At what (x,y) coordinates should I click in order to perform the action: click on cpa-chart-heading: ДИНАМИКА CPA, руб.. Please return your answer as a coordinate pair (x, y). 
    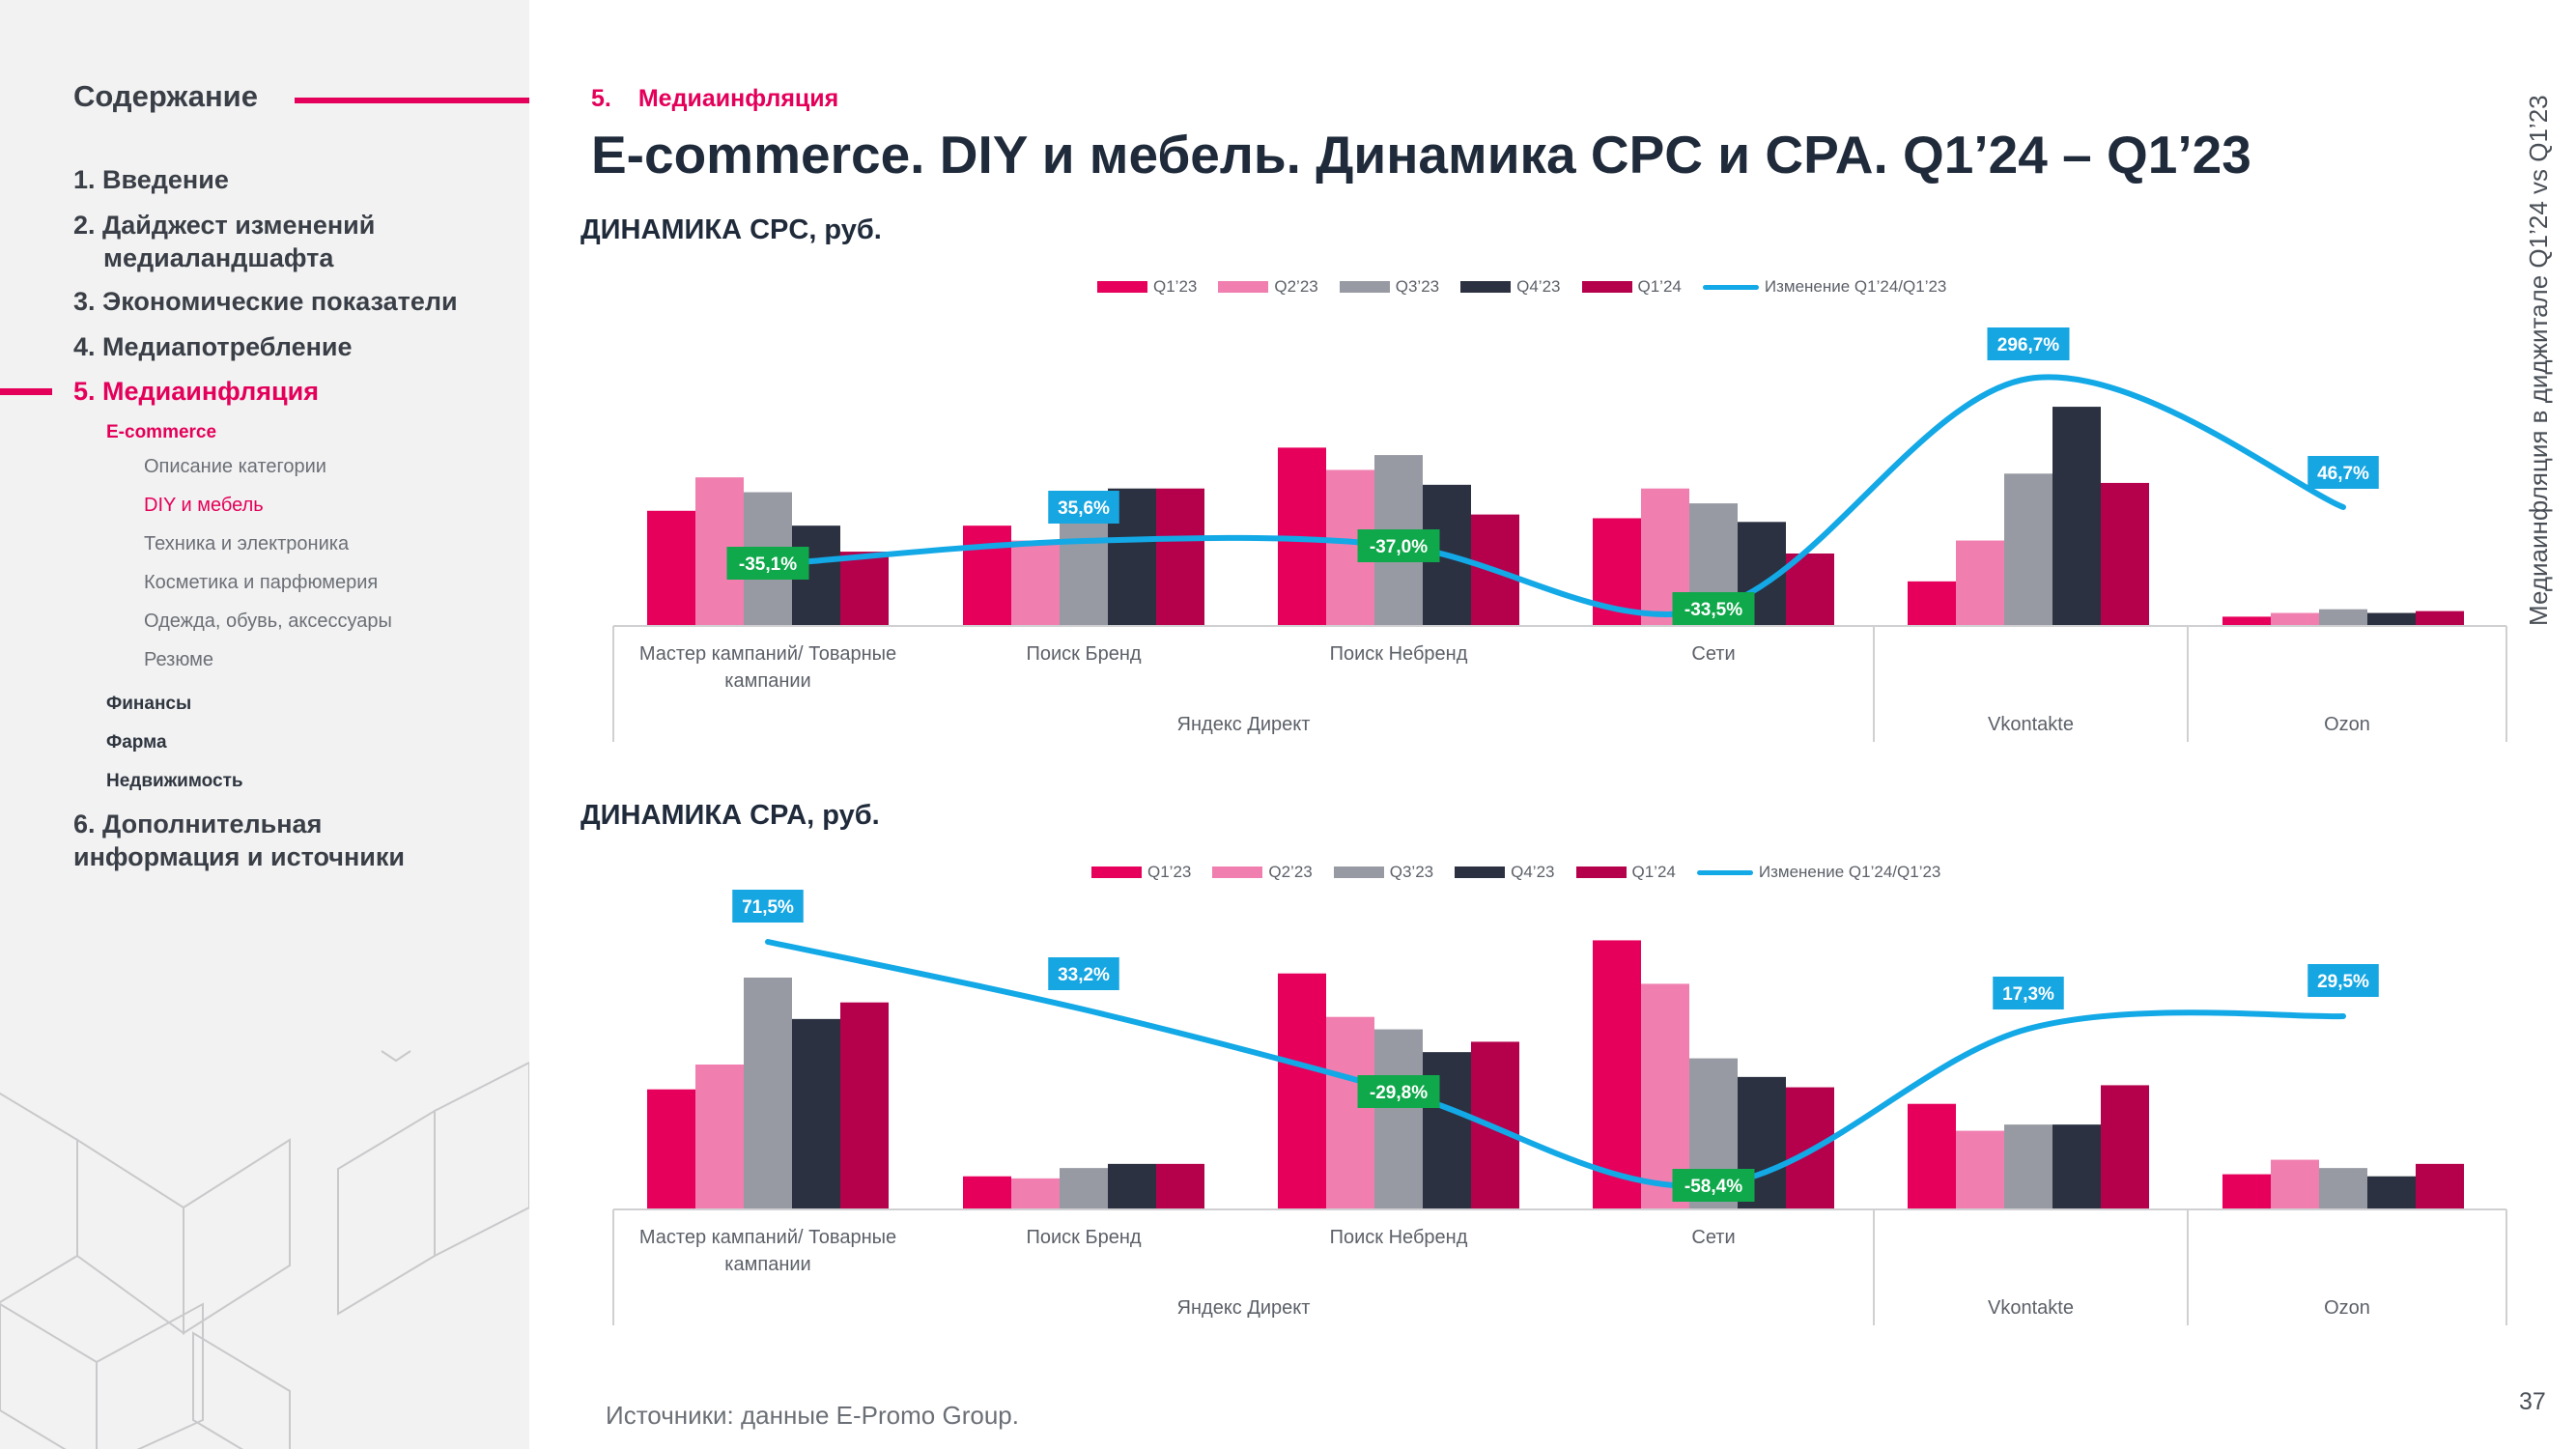
    Looking at the image, I should click on (730, 815).